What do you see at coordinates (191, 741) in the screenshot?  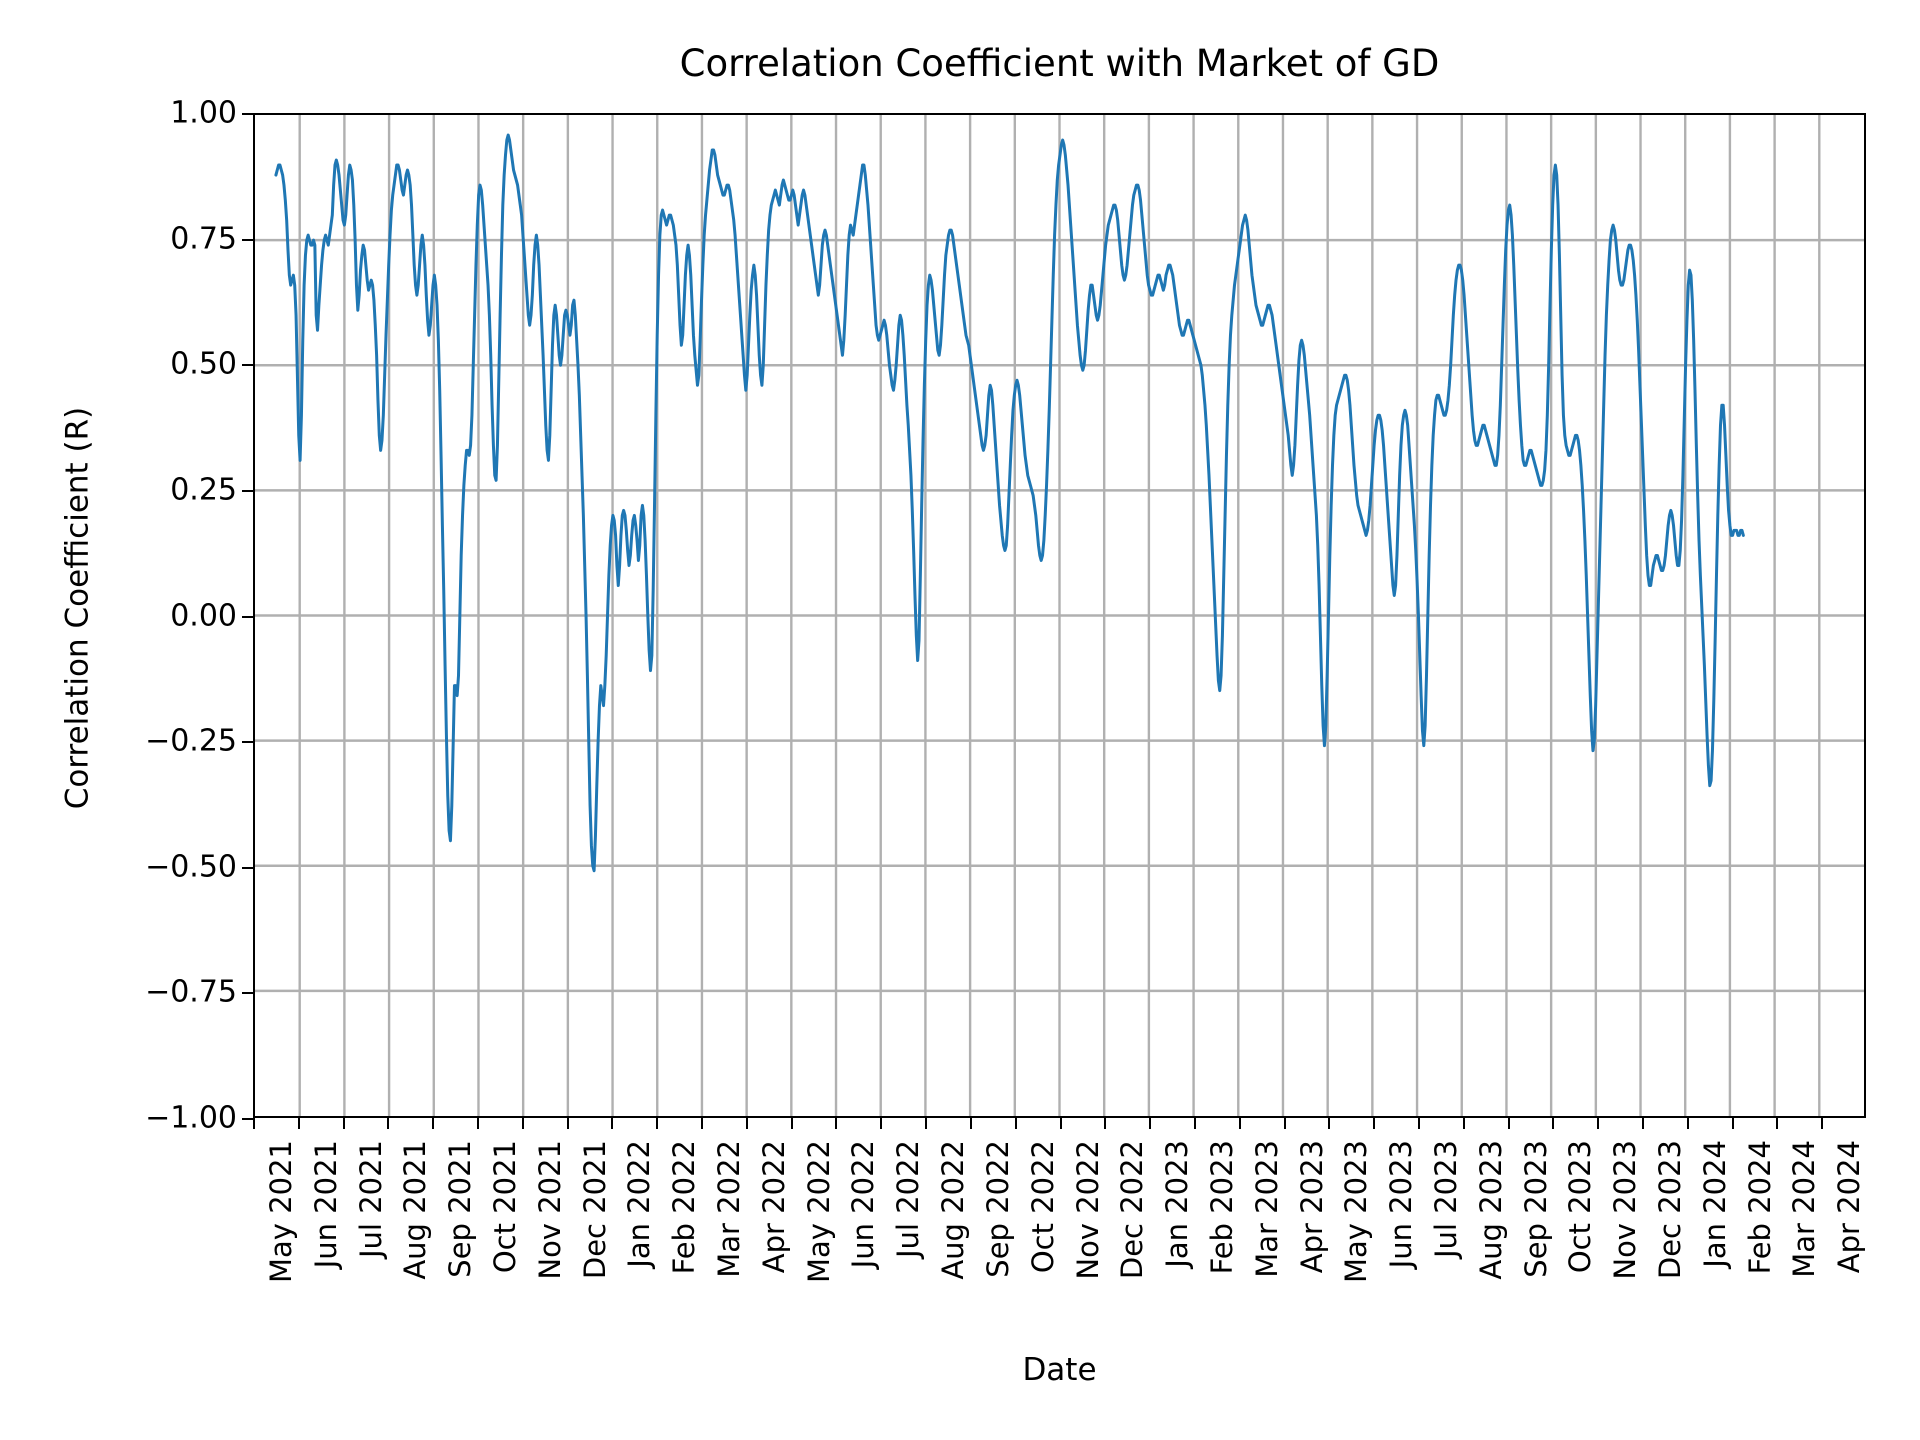 I see `y-tick-label: −0.25` at bounding box center [191, 741].